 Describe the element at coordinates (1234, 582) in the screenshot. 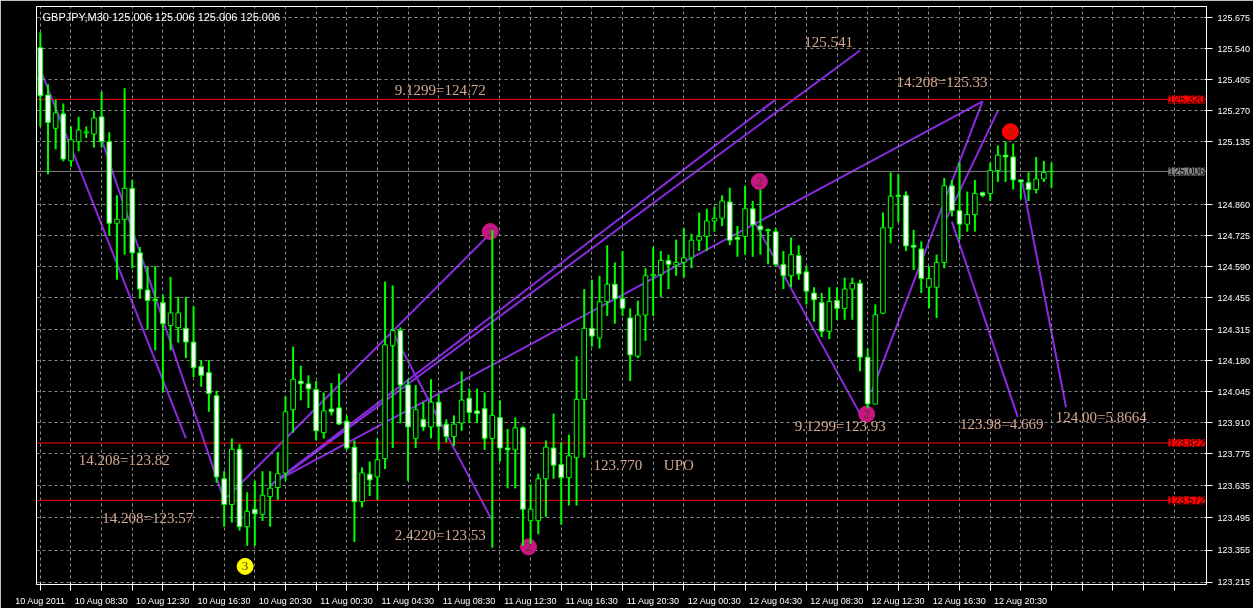

I see `y-tick-label: 123.215` at that location.